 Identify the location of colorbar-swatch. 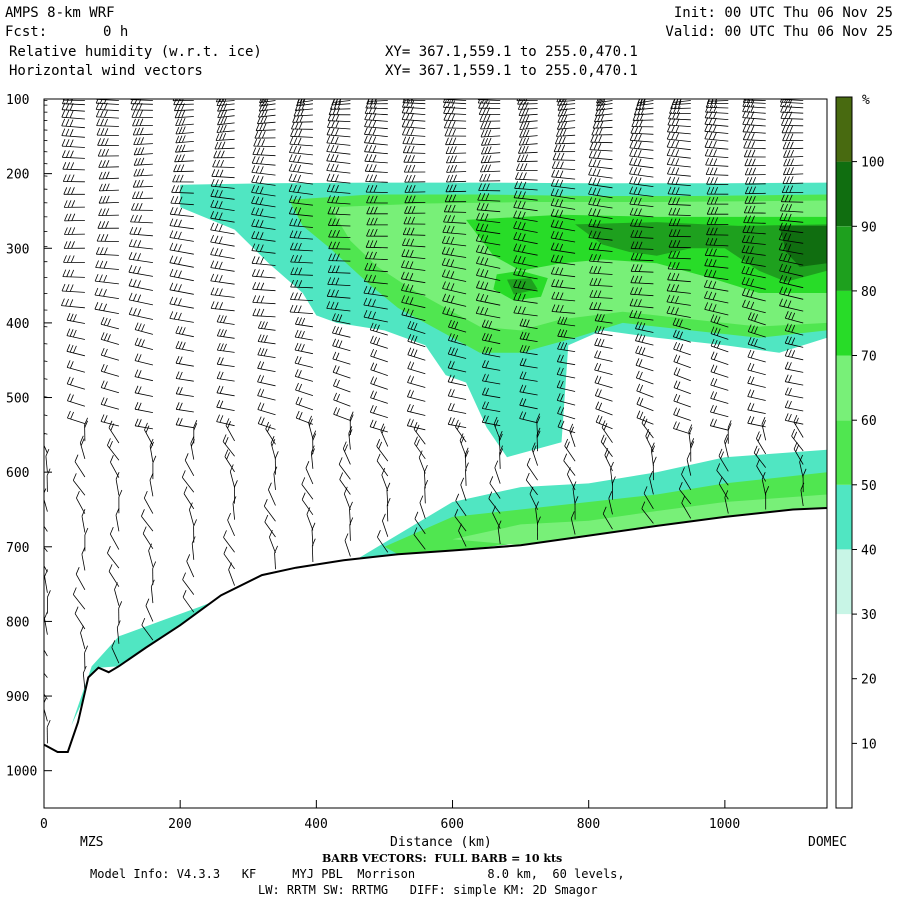
(844, 323).